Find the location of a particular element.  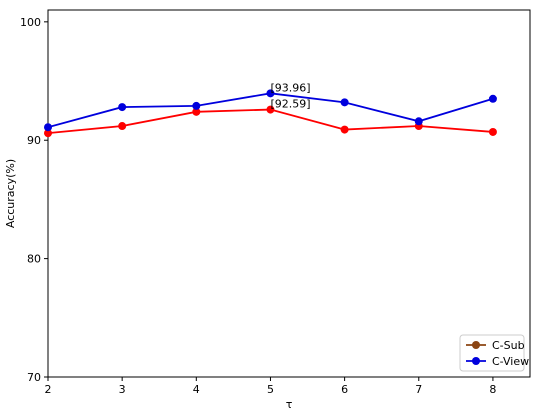

legend: C-Sub C-View is located at coordinates (494, 353).